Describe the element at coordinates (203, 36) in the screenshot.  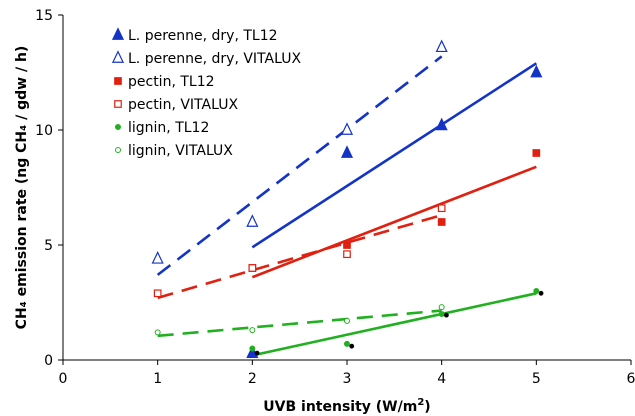
I see `legend-label-1: L. perenne, dry, TL12` at that location.